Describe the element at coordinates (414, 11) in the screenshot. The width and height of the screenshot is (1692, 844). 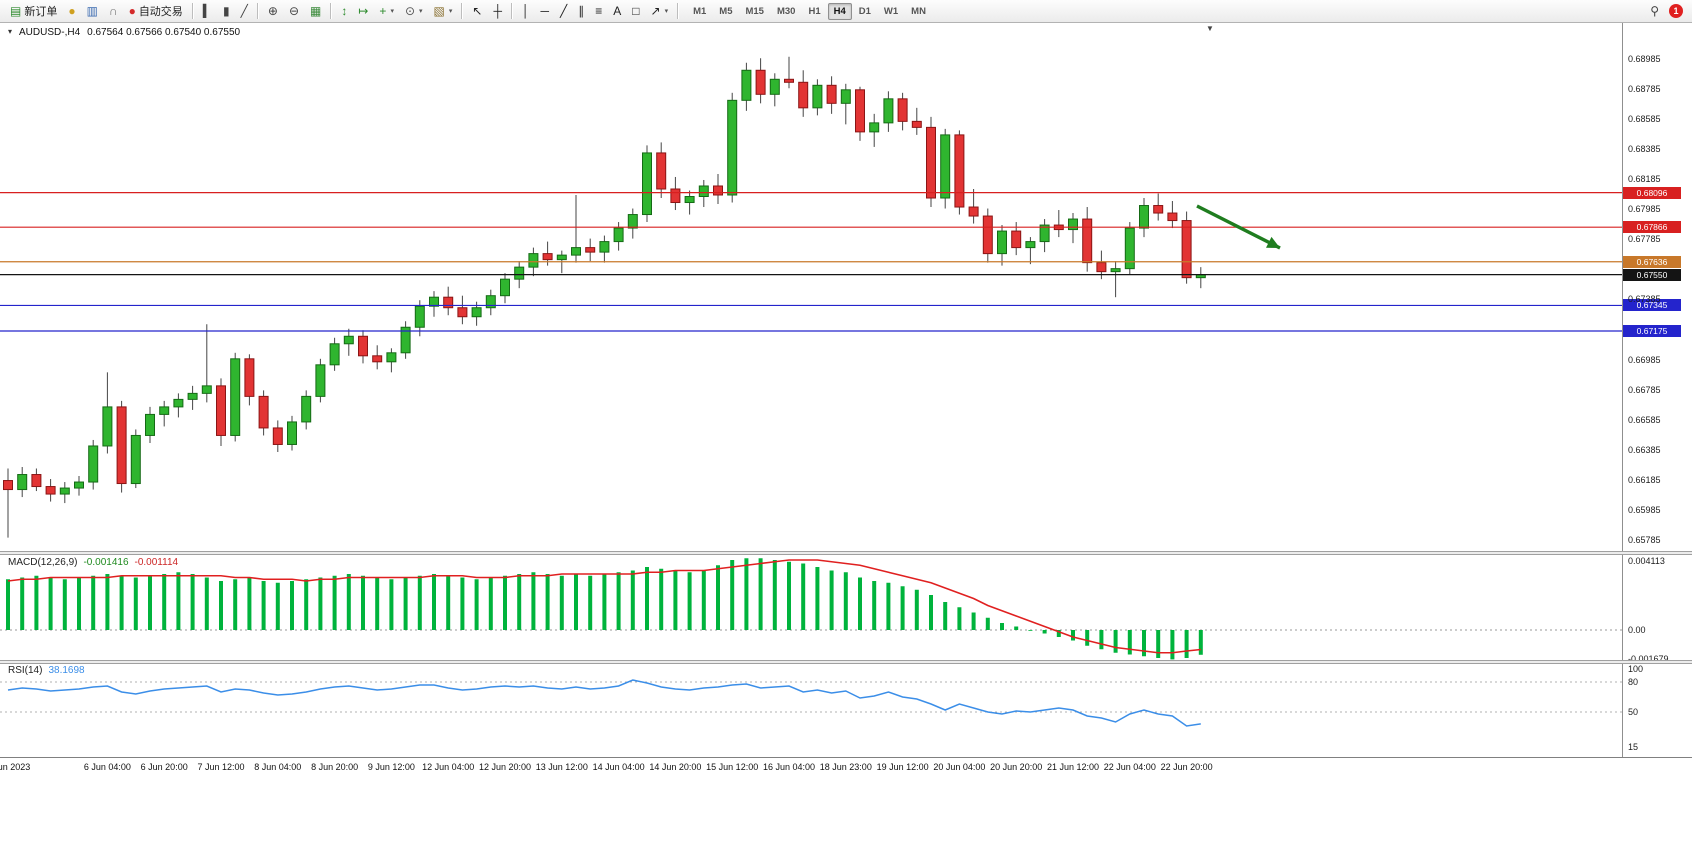
I see `periods-button: ⊙ ▾` at that location.